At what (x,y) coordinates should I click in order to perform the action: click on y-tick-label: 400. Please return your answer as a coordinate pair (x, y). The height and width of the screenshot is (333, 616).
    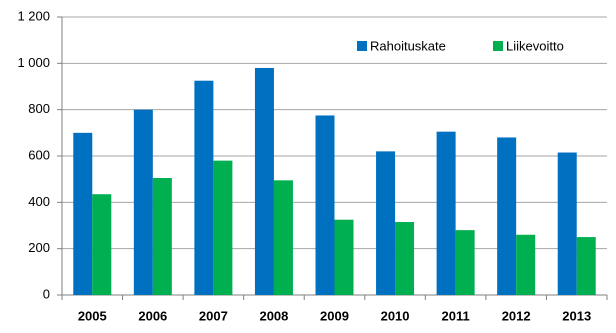
    Looking at the image, I should click on (39, 201).